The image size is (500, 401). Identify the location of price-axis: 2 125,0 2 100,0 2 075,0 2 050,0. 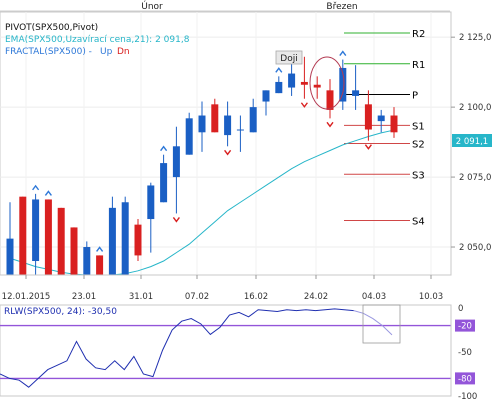
(470, 143).